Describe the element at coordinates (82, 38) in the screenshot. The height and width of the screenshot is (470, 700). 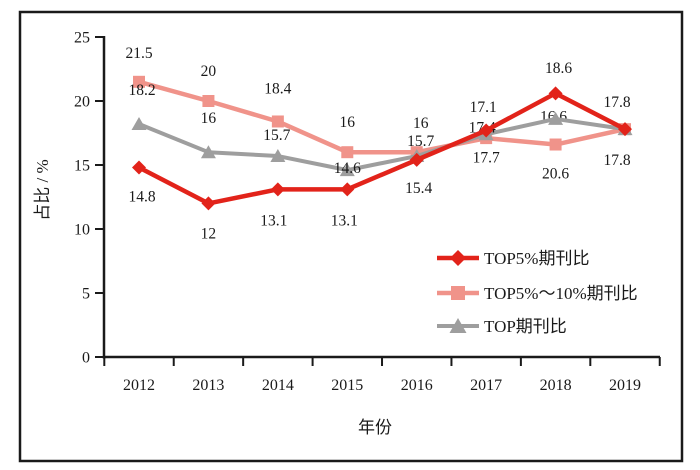
I see `y-tick-label: 25` at that location.